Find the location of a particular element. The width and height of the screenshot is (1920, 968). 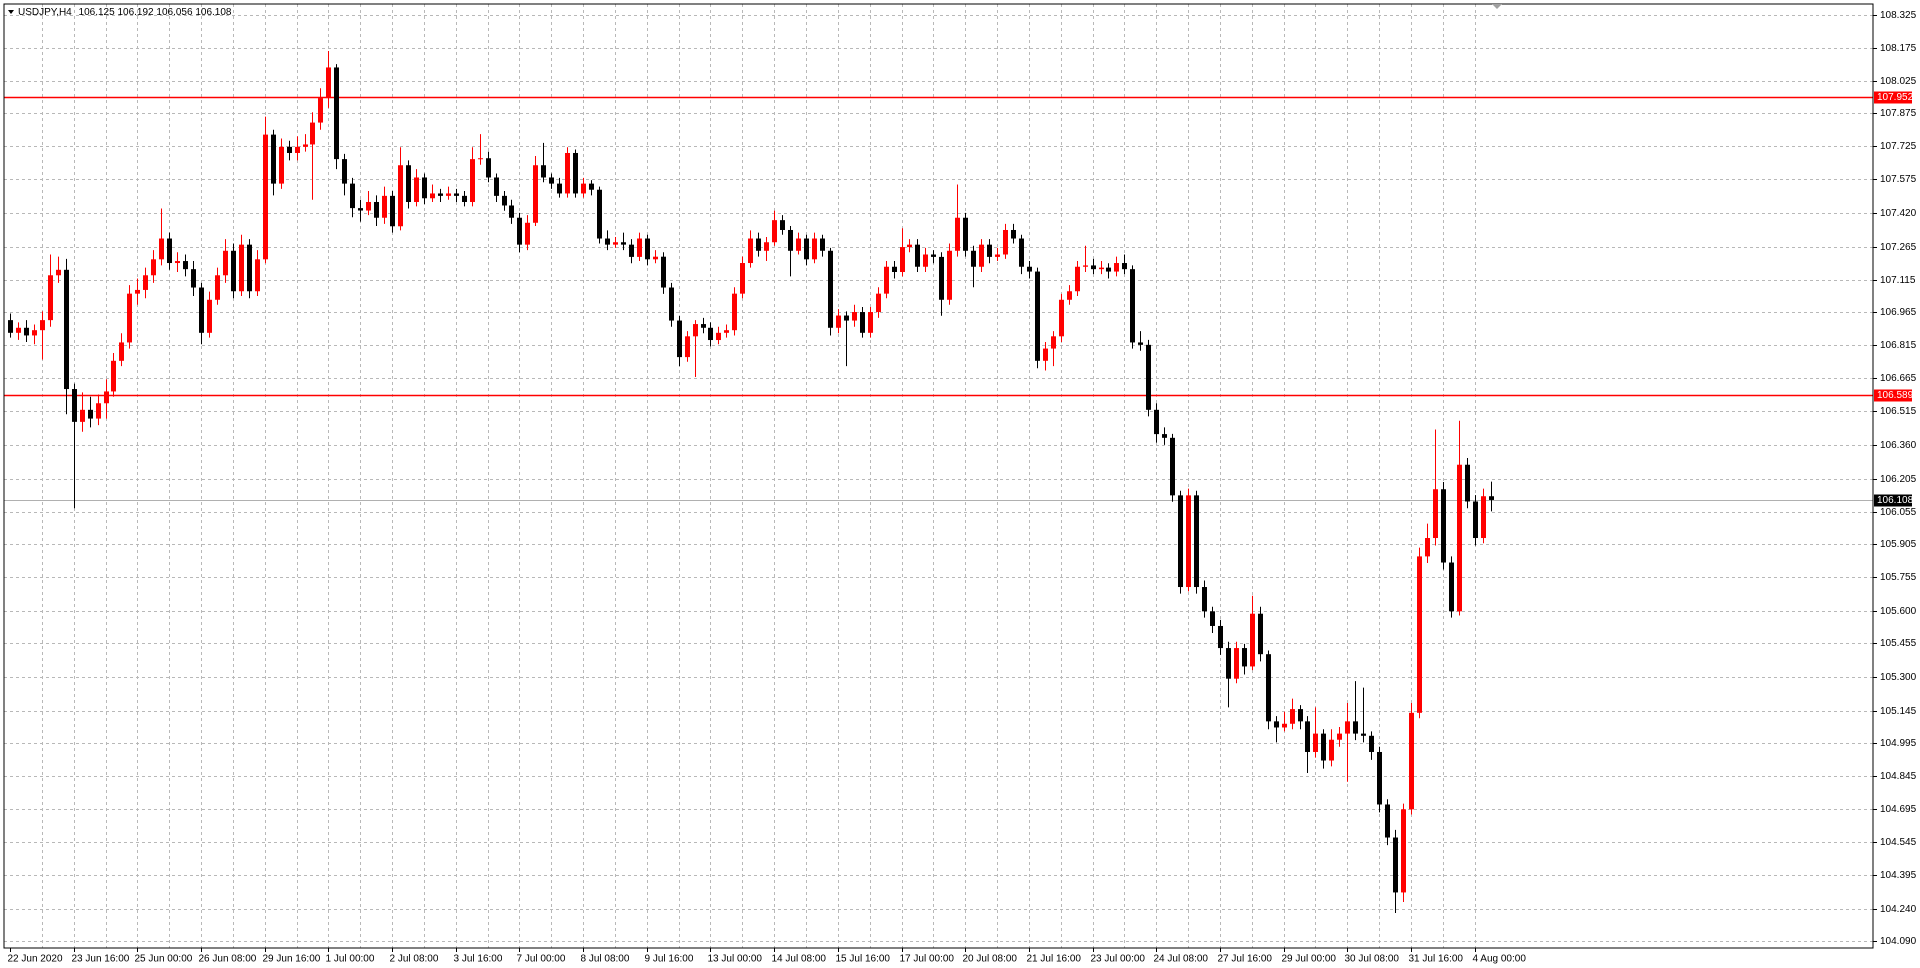

x-tick-label: 23 Jul 00:00 is located at coordinates (1118, 959).